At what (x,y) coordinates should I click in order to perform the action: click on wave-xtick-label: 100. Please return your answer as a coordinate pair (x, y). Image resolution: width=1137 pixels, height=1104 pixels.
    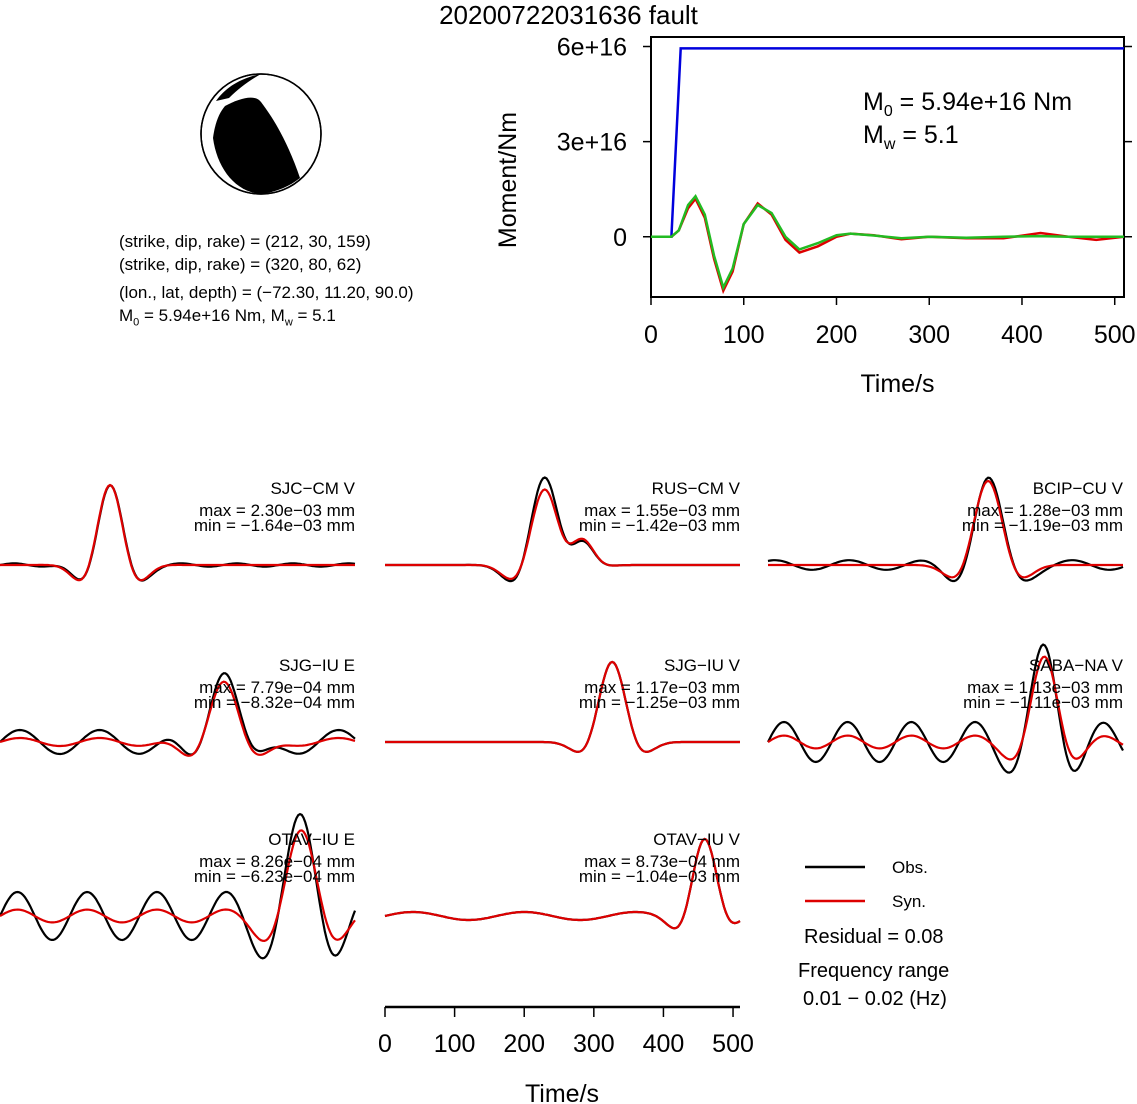
    Looking at the image, I should click on (455, 1044).